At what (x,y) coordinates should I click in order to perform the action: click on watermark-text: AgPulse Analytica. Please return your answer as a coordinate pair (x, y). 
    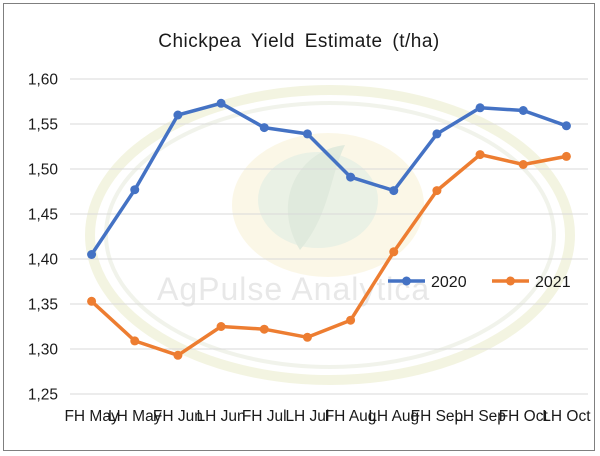
    Looking at the image, I should click on (293, 289).